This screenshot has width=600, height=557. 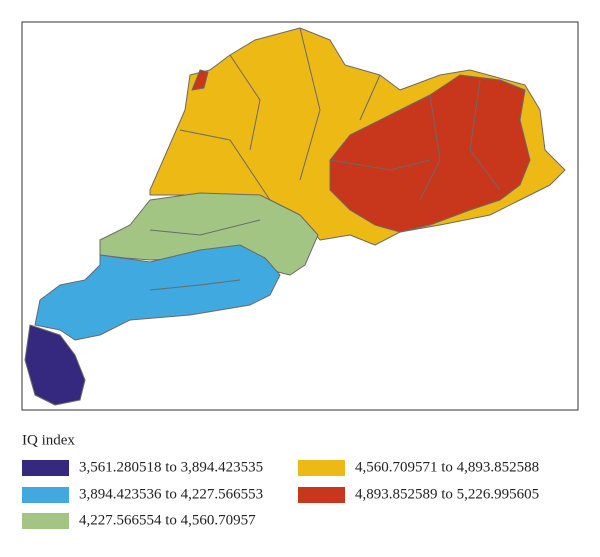 What do you see at coordinates (171, 494) in the screenshot?
I see `legend-label: 3,894.423536 to 4,227.566553` at bounding box center [171, 494].